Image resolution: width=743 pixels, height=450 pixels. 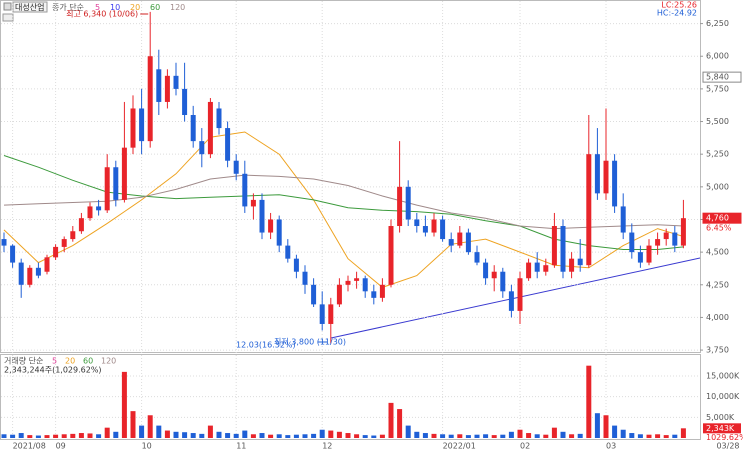 I want to click on y-tick-label: 15,000K, so click(x=723, y=376).